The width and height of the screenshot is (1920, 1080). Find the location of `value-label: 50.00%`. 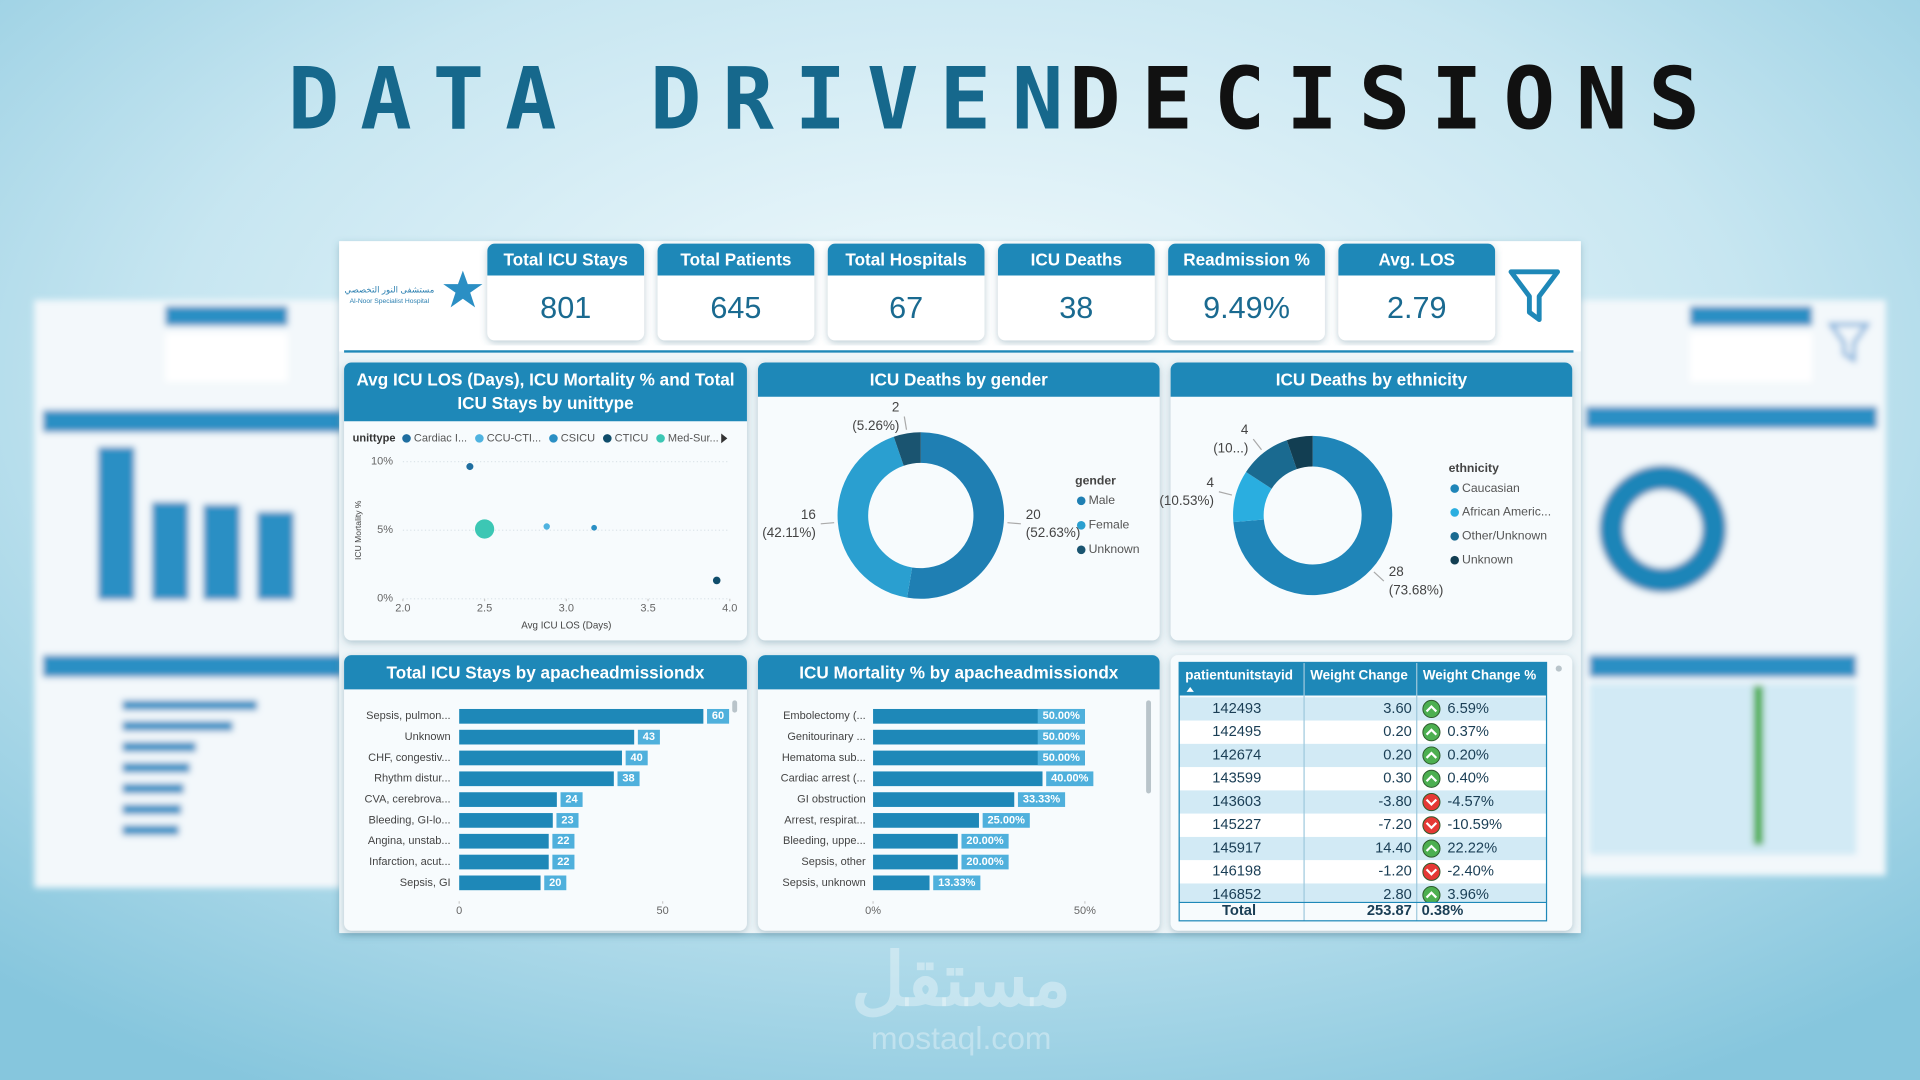

value-label: 50.00% is located at coordinates (1062, 716).